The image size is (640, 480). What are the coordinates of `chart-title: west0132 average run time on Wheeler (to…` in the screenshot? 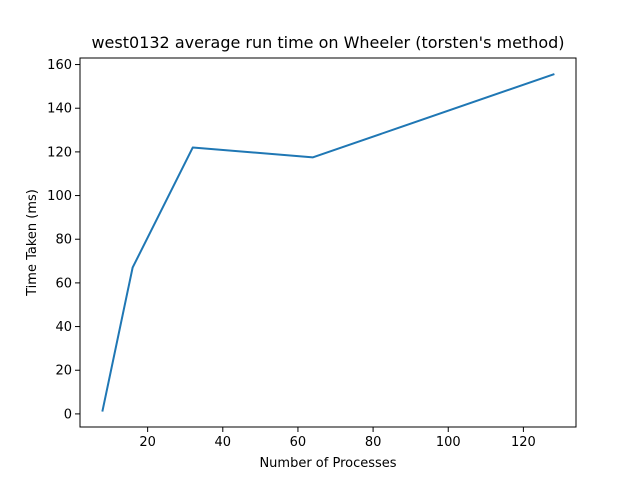 It's located at (327, 42).